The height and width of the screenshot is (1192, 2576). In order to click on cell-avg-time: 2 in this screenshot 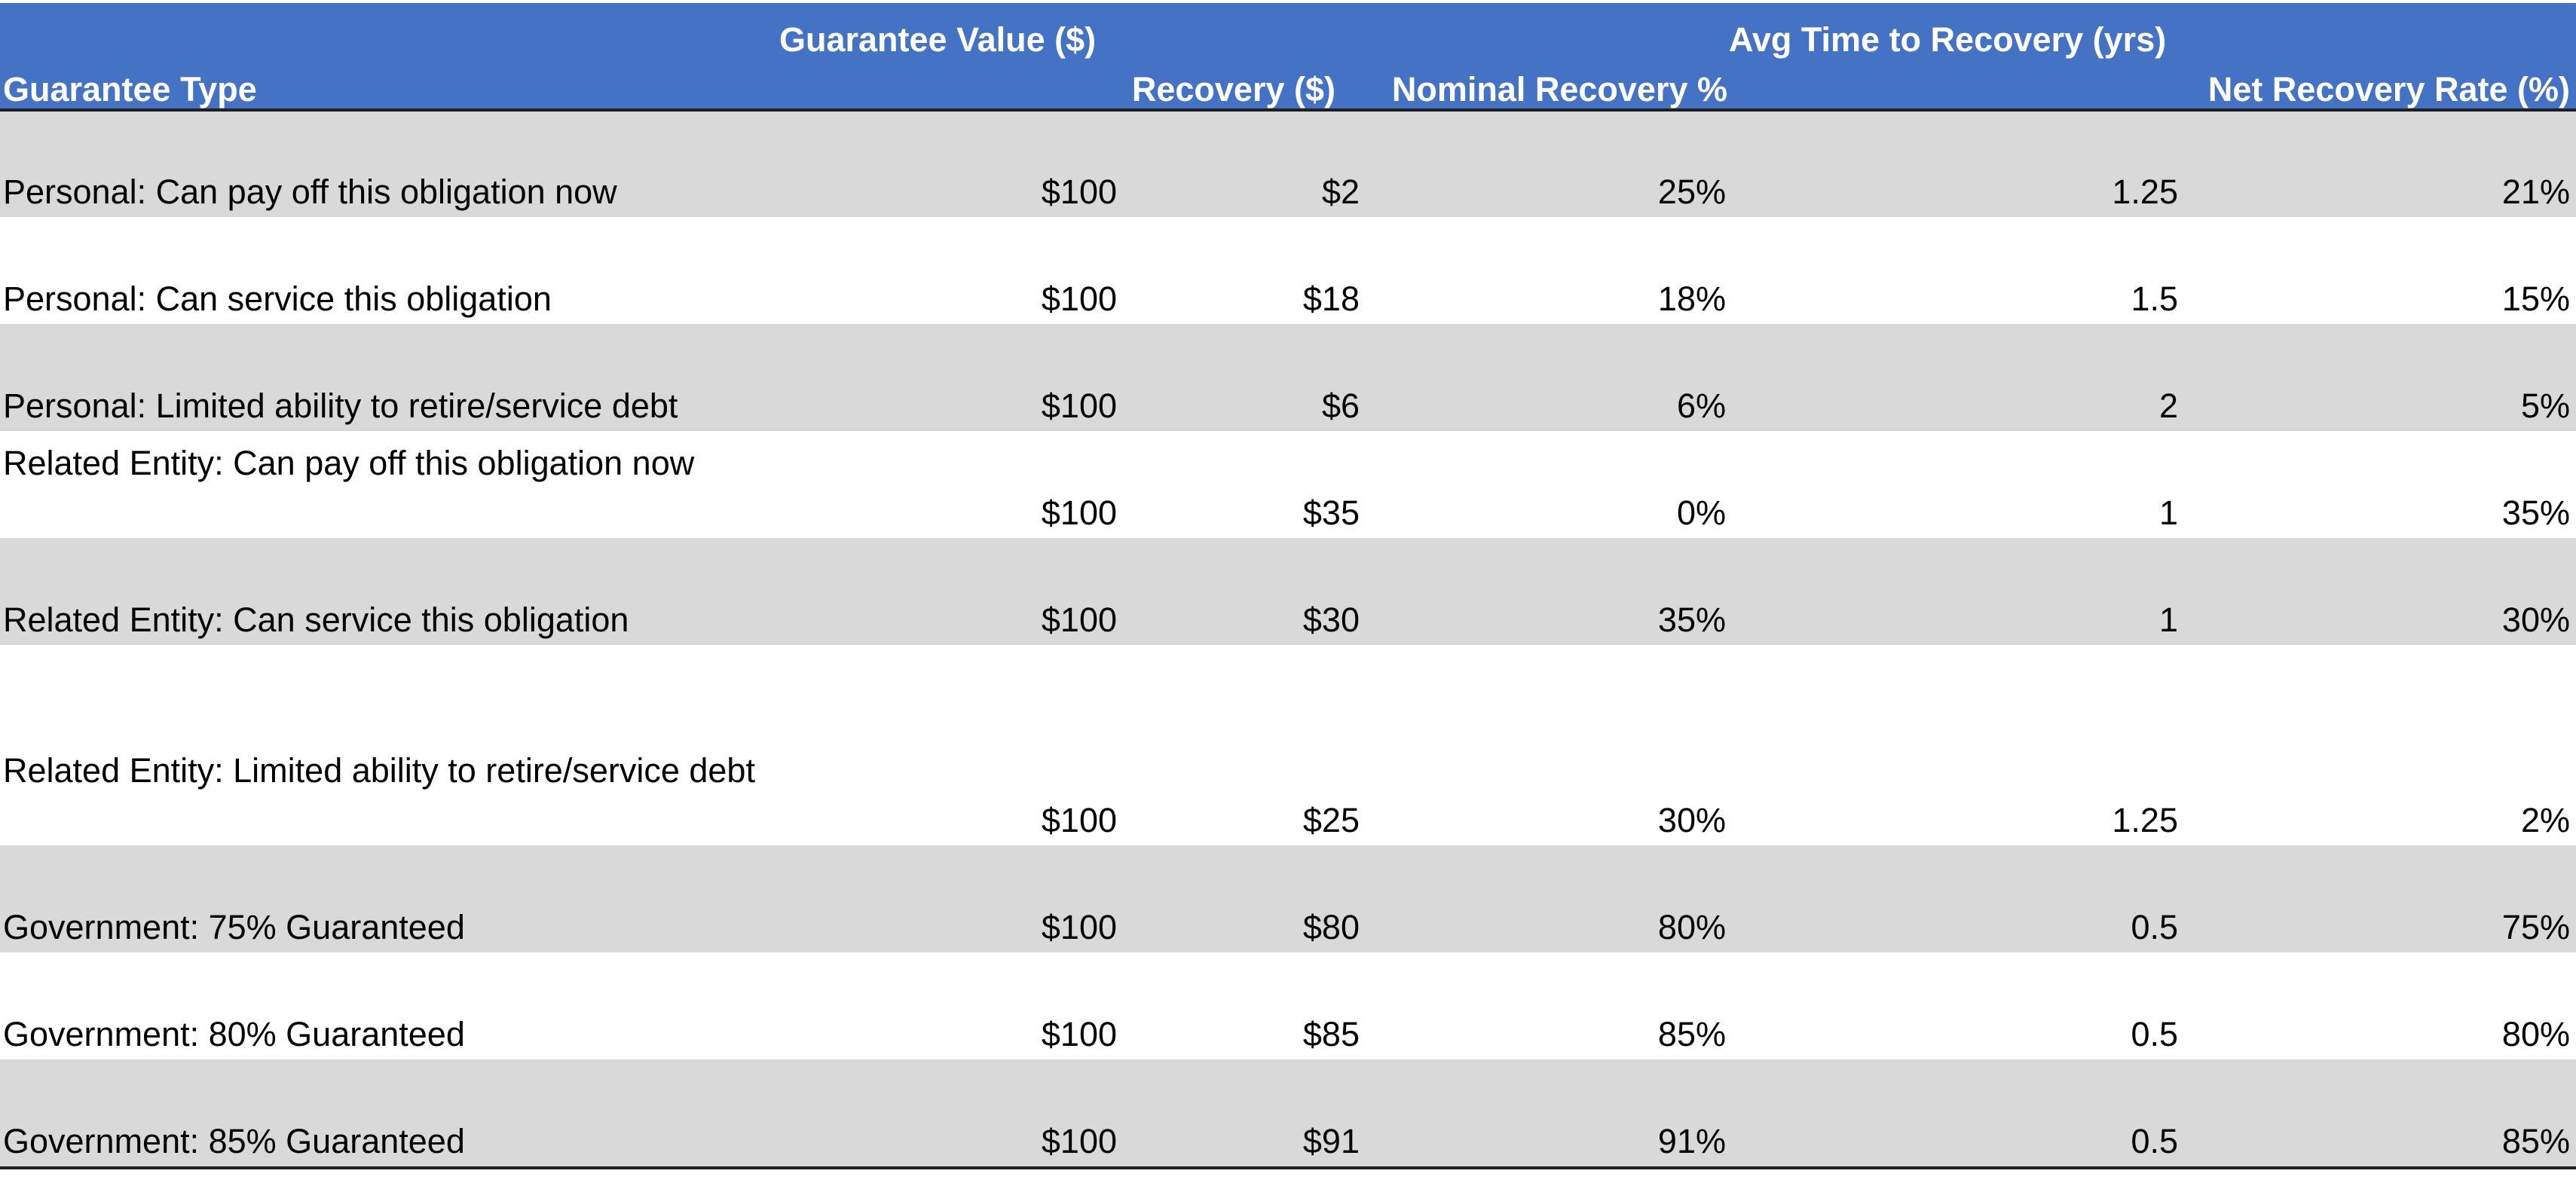, I will do `click(2168, 406)`.